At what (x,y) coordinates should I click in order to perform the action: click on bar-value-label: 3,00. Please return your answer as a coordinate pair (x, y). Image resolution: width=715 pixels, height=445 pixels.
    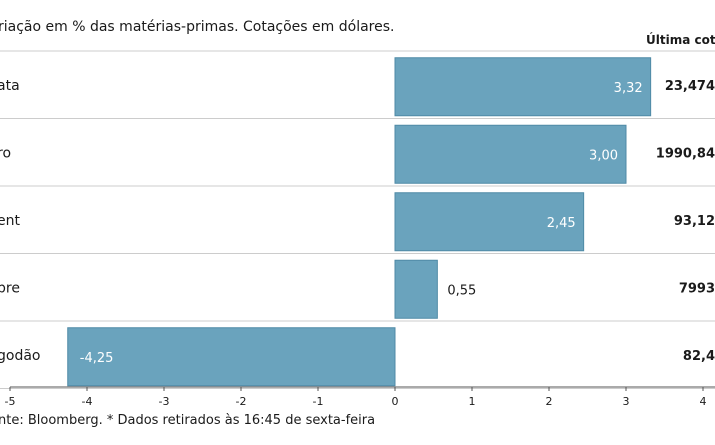
    Looking at the image, I should click on (603, 155).